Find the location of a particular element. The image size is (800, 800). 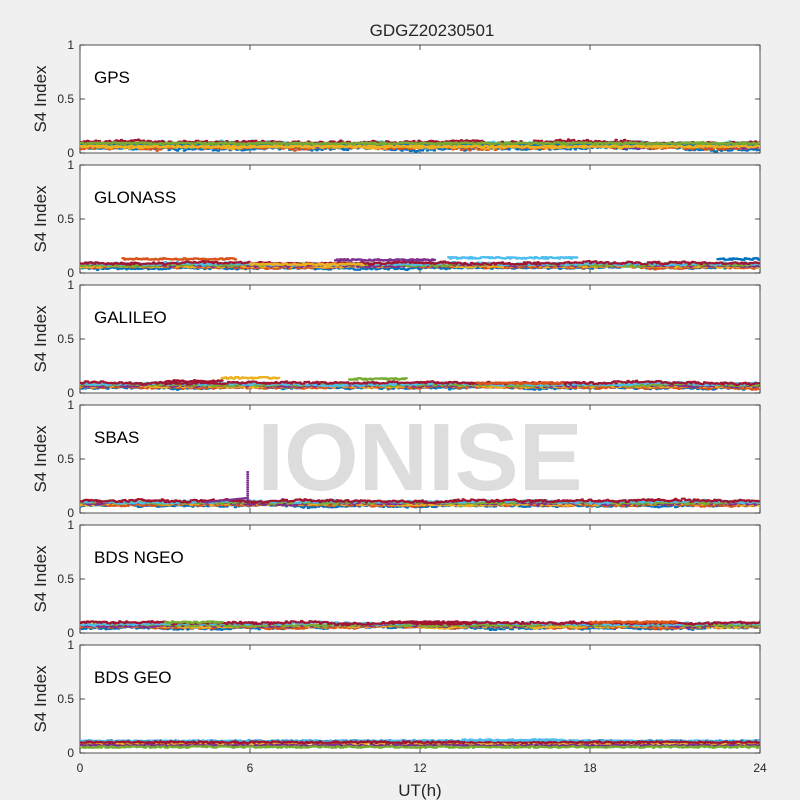

panel-galileo: 0 0.5 1 S4 Index GALILEO is located at coordinates (396, 339).